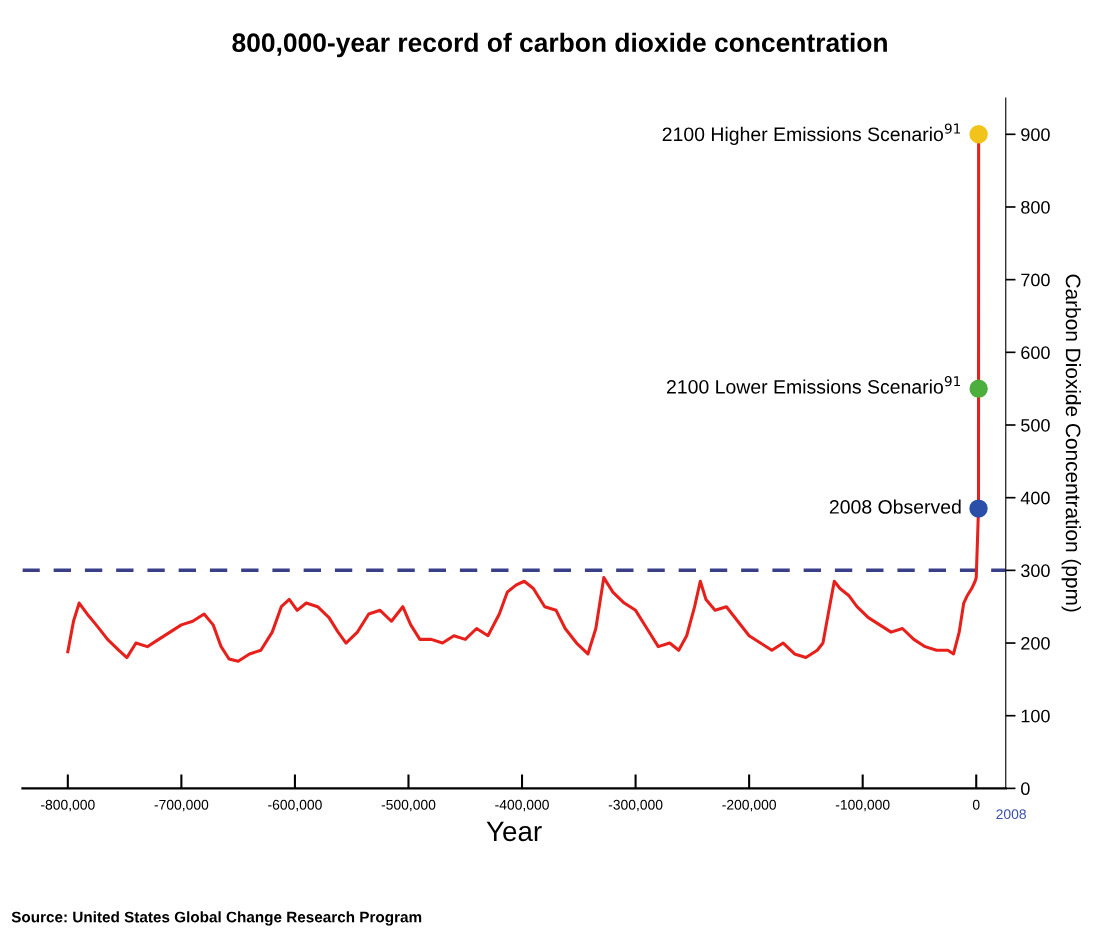 Image resolution: width=1120 pixels, height=933 pixels. Describe the element at coordinates (813, 385) in the screenshot. I see `series-label: 2100 Lower Emissions Scenario$^{91}$` at that location.